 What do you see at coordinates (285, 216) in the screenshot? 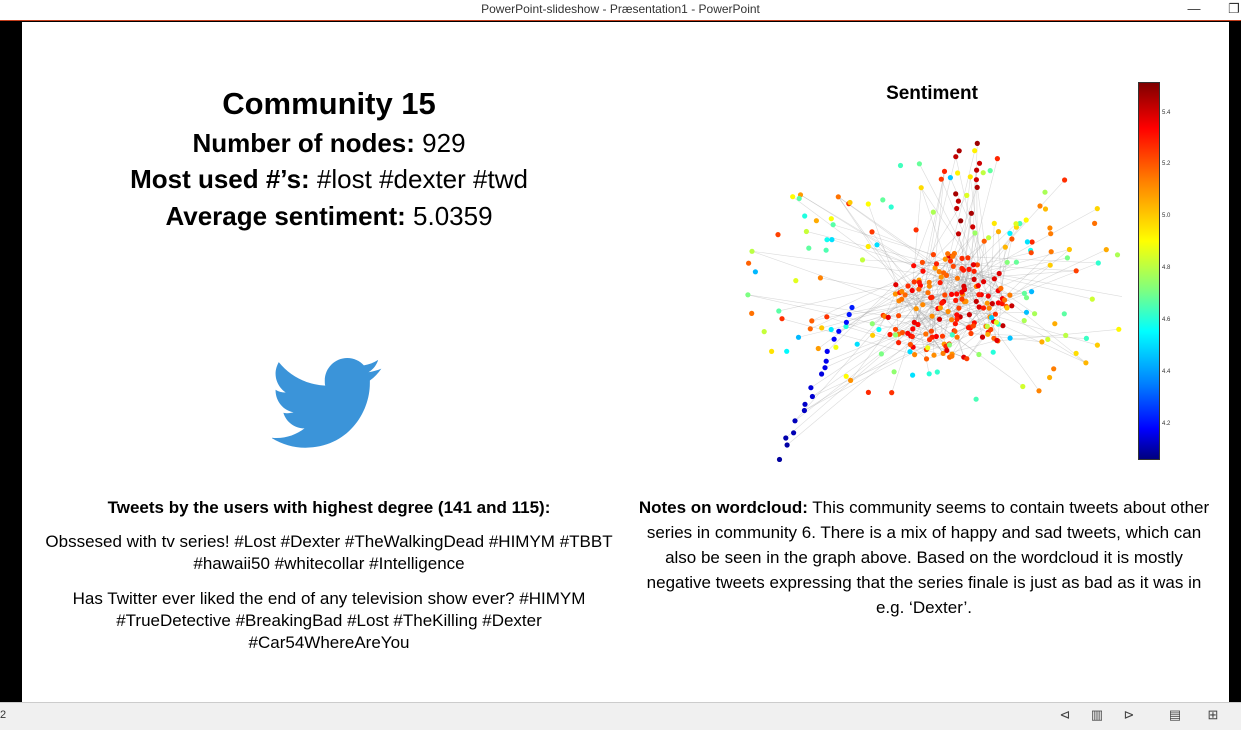
I see `sentiment-label: Average sentiment:` at bounding box center [285, 216].